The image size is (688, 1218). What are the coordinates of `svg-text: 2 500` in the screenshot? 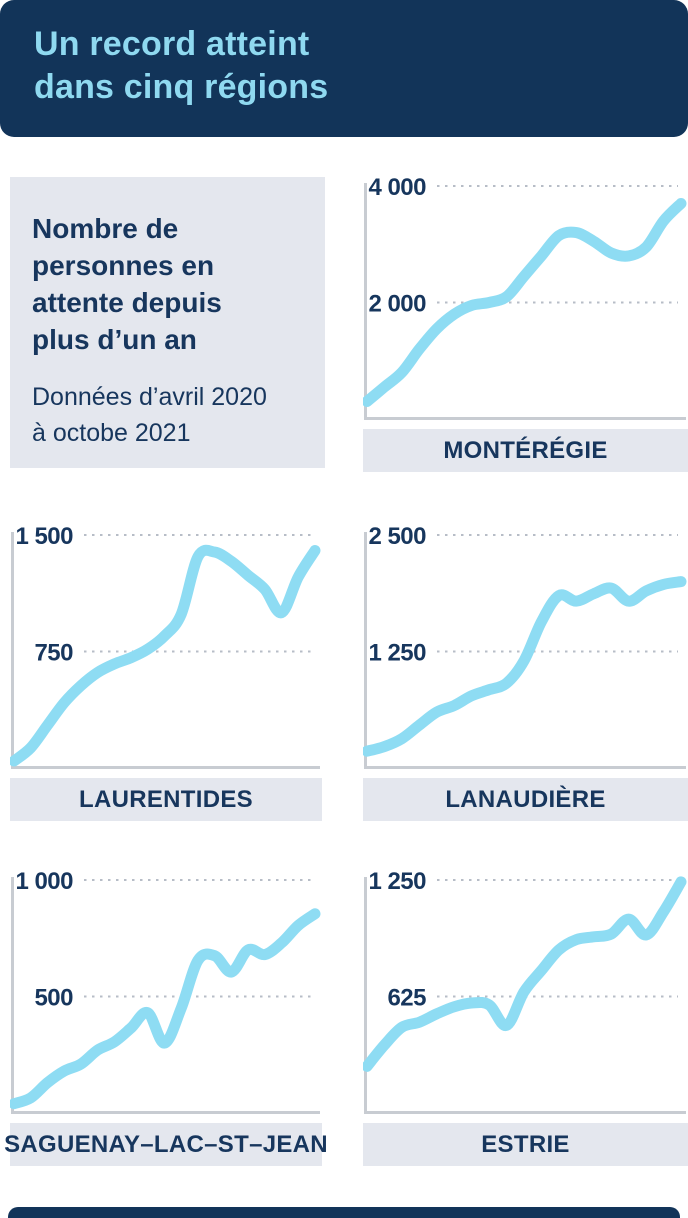 It's located at (397, 538).